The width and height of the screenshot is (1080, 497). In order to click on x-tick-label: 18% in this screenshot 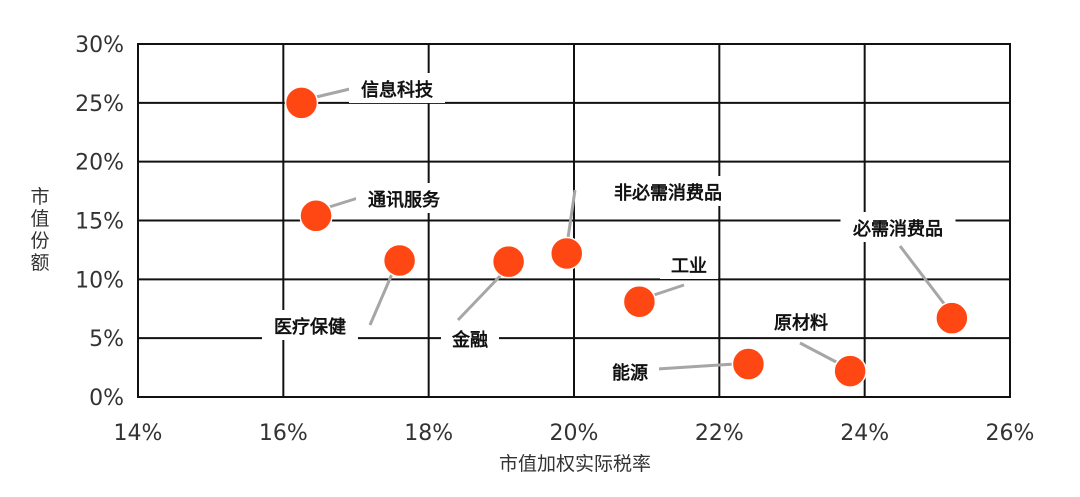, I will do `click(428, 433)`.